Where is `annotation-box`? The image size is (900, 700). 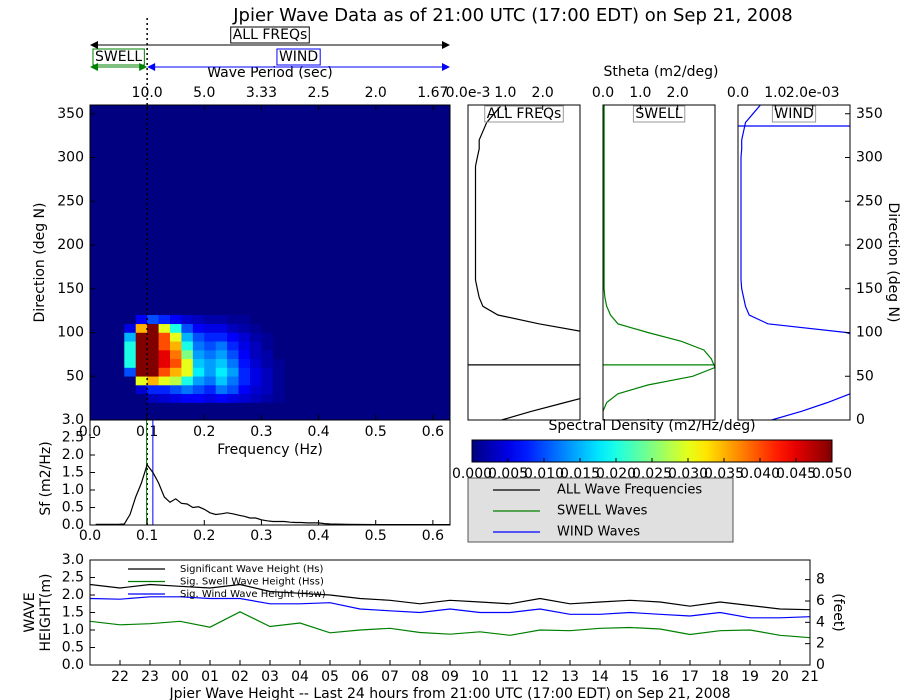
annotation-box is located at coordinates (298, 57).